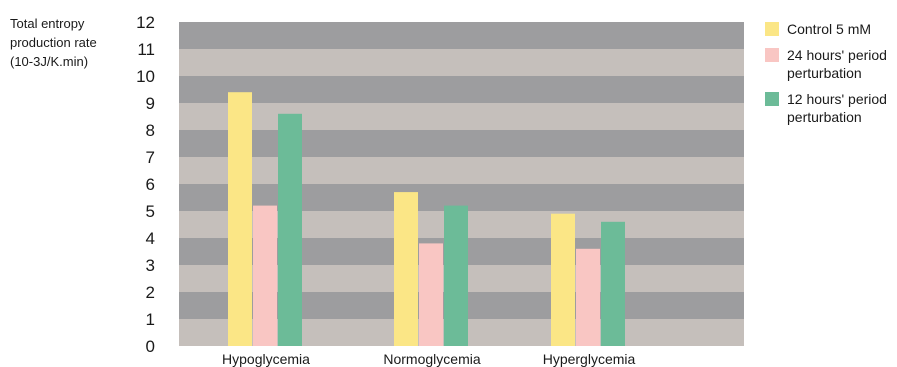  Describe the element at coordinates (150, 157) in the screenshot. I see `y-tick-label: 7` at that location.